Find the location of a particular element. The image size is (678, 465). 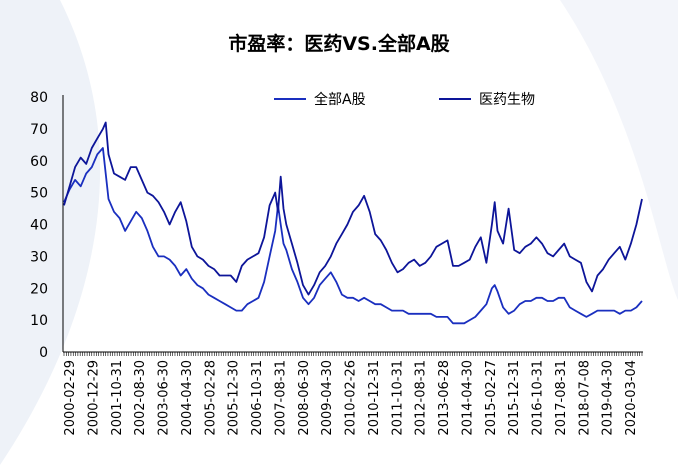

x-tick-label: 2006-10-31 is located at coordinates (257, 398).